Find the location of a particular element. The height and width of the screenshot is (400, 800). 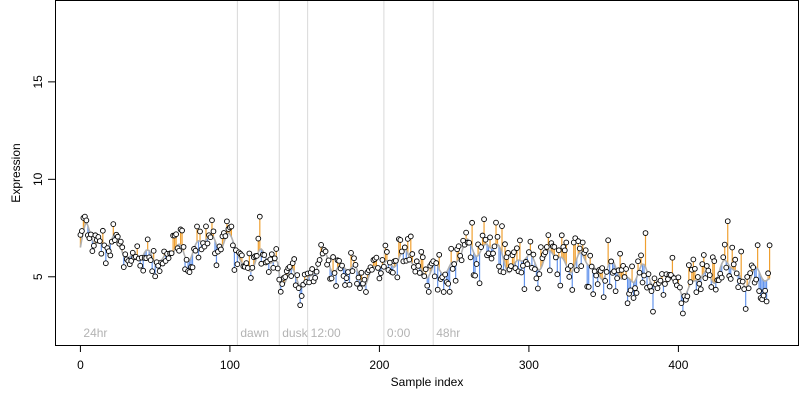

x-tick-label: 300 is located at coordinates (529, 365).